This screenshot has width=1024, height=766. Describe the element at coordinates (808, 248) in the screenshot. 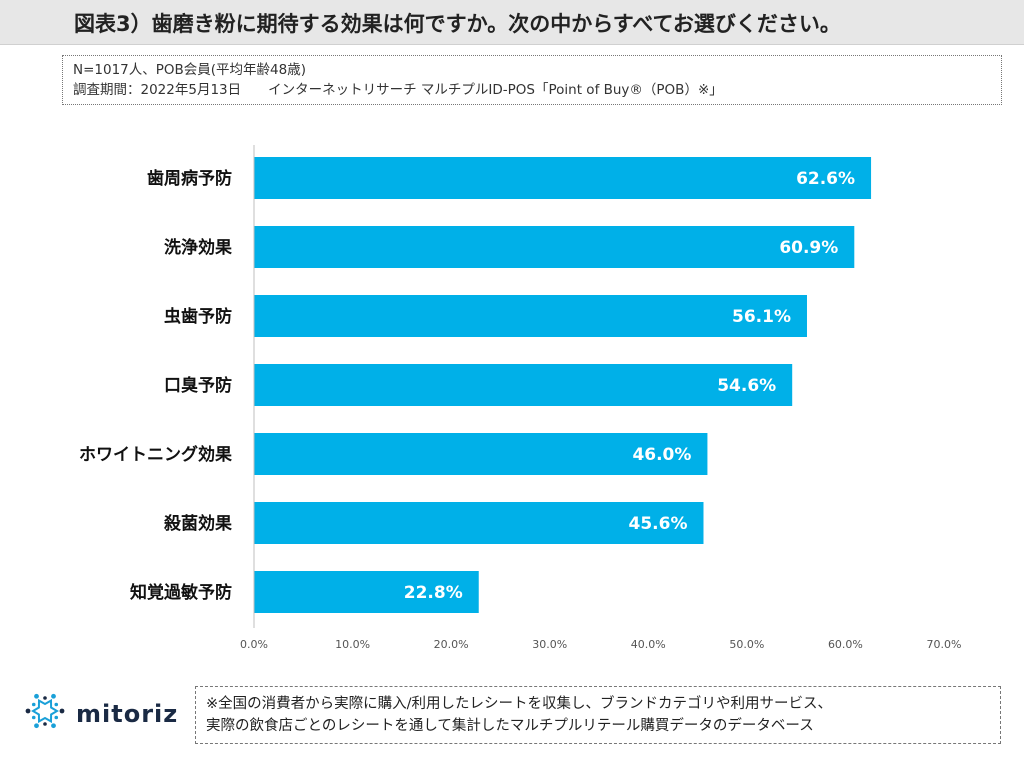

I see `value-label: 60.9%` at that location.